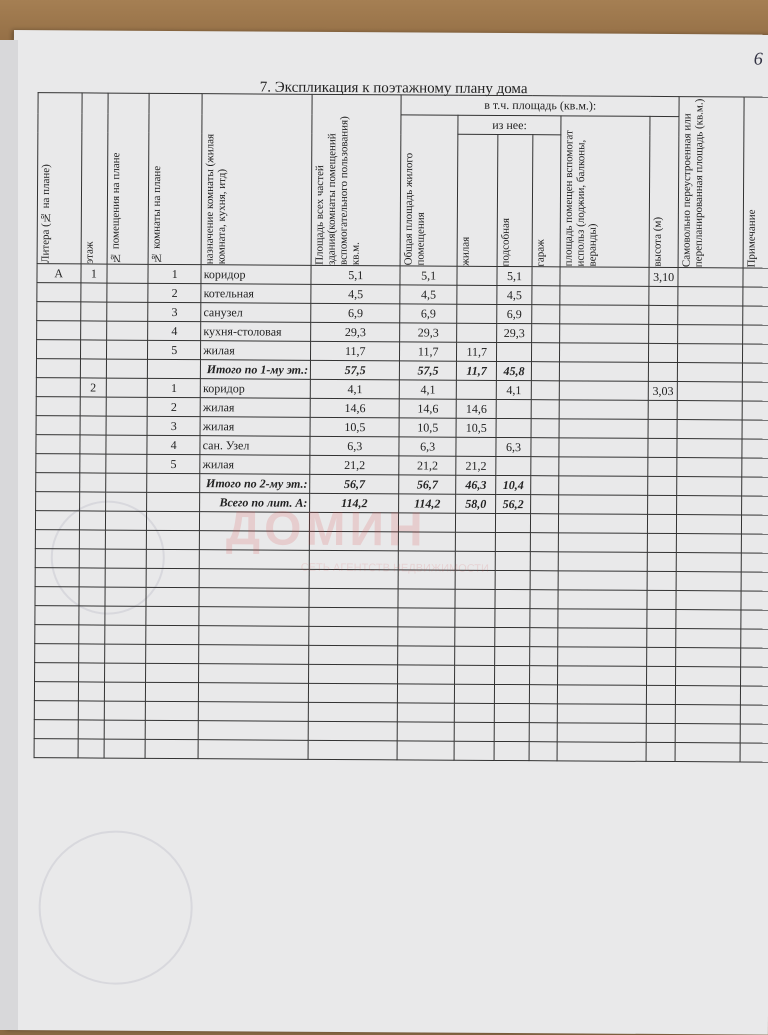 This screenshot has height=1035, width=768. What do you see at coordinates (355, 370) in the screenshot?
I see `table-cell: 57,5` at bounding box center [355, 370].